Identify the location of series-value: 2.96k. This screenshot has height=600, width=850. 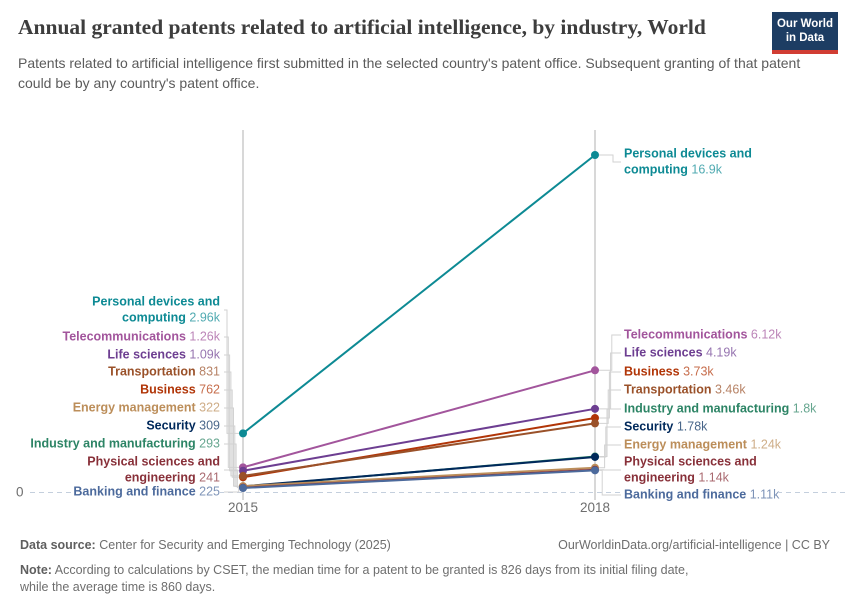
(204, 317).